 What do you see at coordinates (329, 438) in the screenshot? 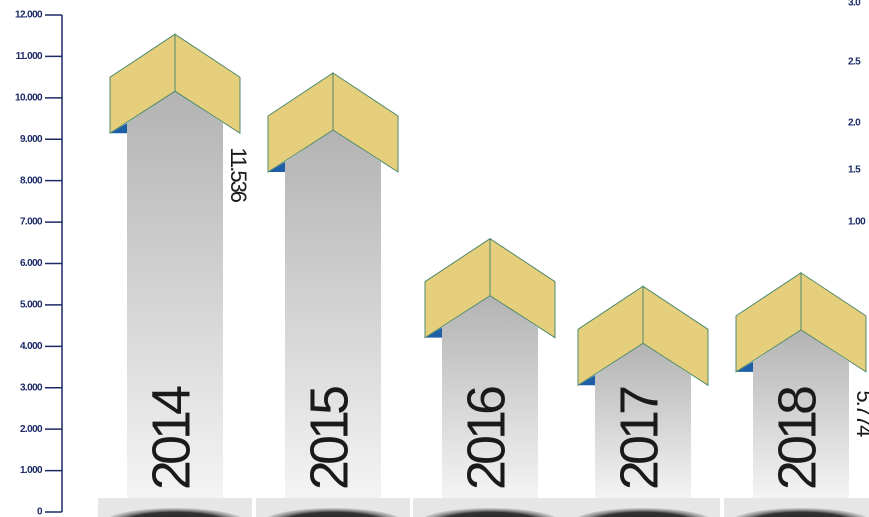
I see `category-label: 2015` at bounding box center [329, 438].